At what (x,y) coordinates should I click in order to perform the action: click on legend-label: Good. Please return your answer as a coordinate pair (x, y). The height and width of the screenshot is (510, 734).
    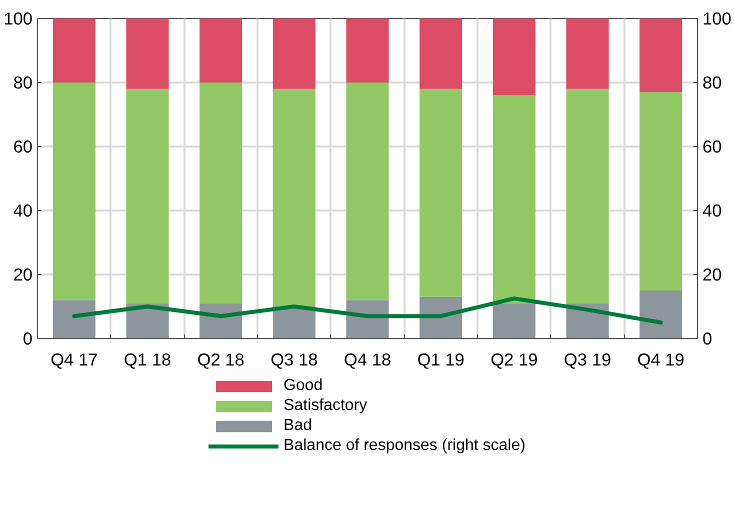
    Looking at the image, I should click on (303, 386).